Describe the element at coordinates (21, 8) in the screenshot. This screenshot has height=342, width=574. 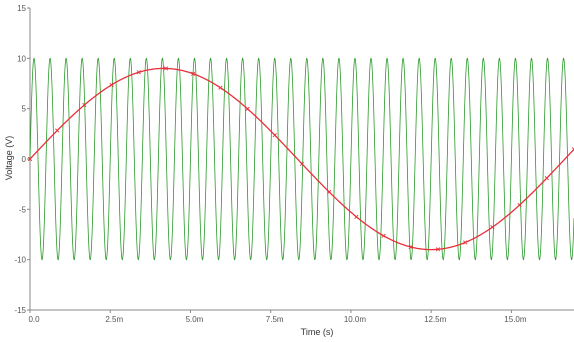
I see `y-tick-label: 15` at that location.